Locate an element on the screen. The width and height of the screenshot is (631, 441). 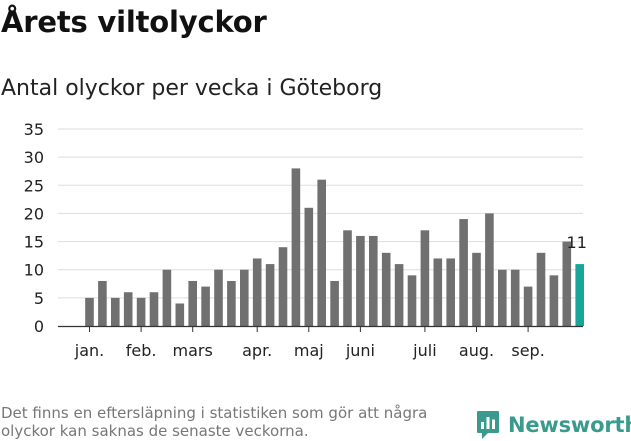
bar-current-week is located at coordinates (579, 295).